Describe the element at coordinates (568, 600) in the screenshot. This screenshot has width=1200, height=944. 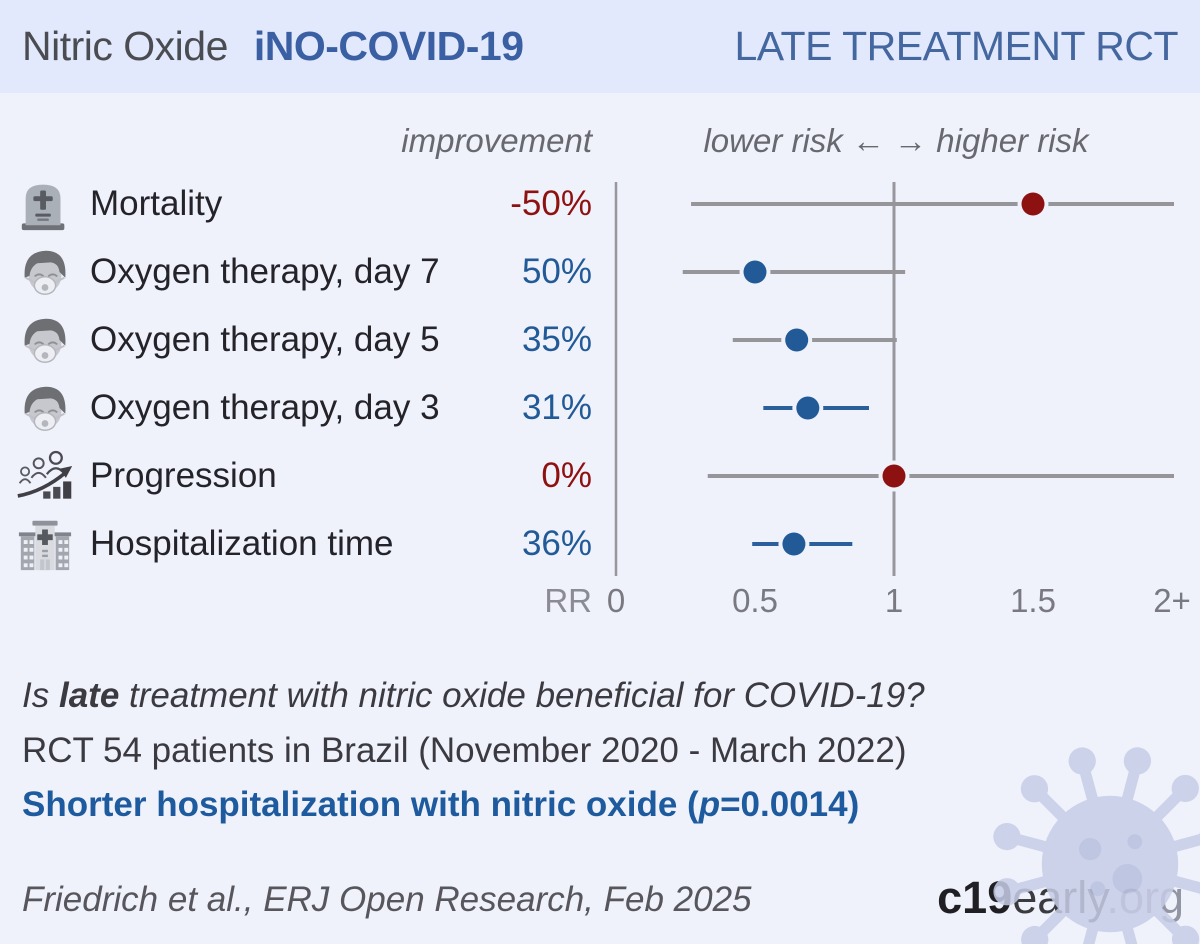
I see `axis-title-rr: RR` at that location.